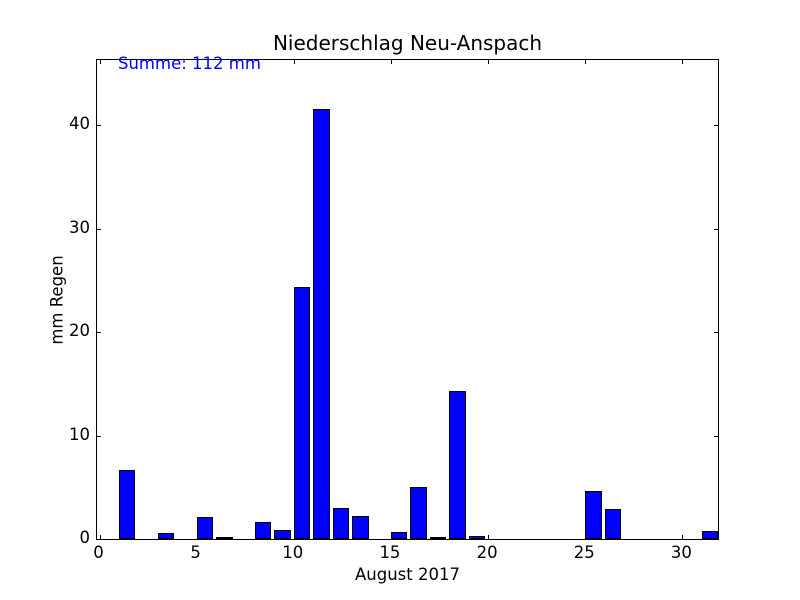  Describe the element at coordinates (407, 574) in the screenshot. I see `x-axis-label: August 2017` at that location.